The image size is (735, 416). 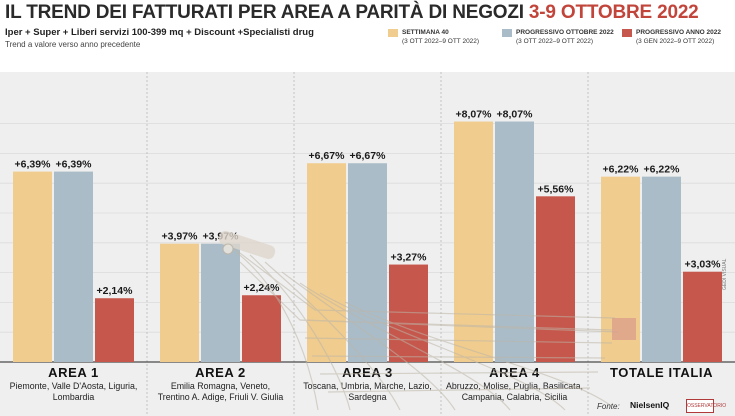 What do you see at coordinates (650, 405) in the screenshot?
I see `nielseniq-logo: NielsenIQ` at bounding box center [650, 405].